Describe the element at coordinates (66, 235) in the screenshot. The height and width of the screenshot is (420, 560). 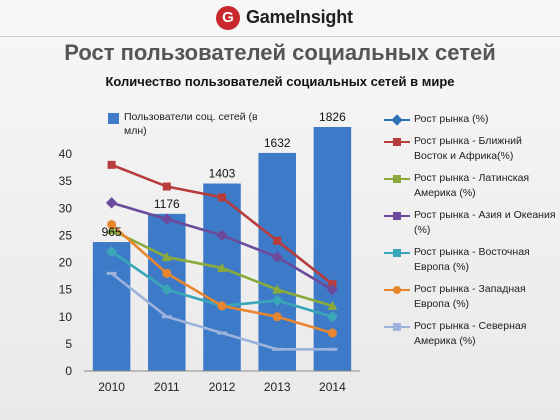
I see `y-tick-label: 25` at that location.